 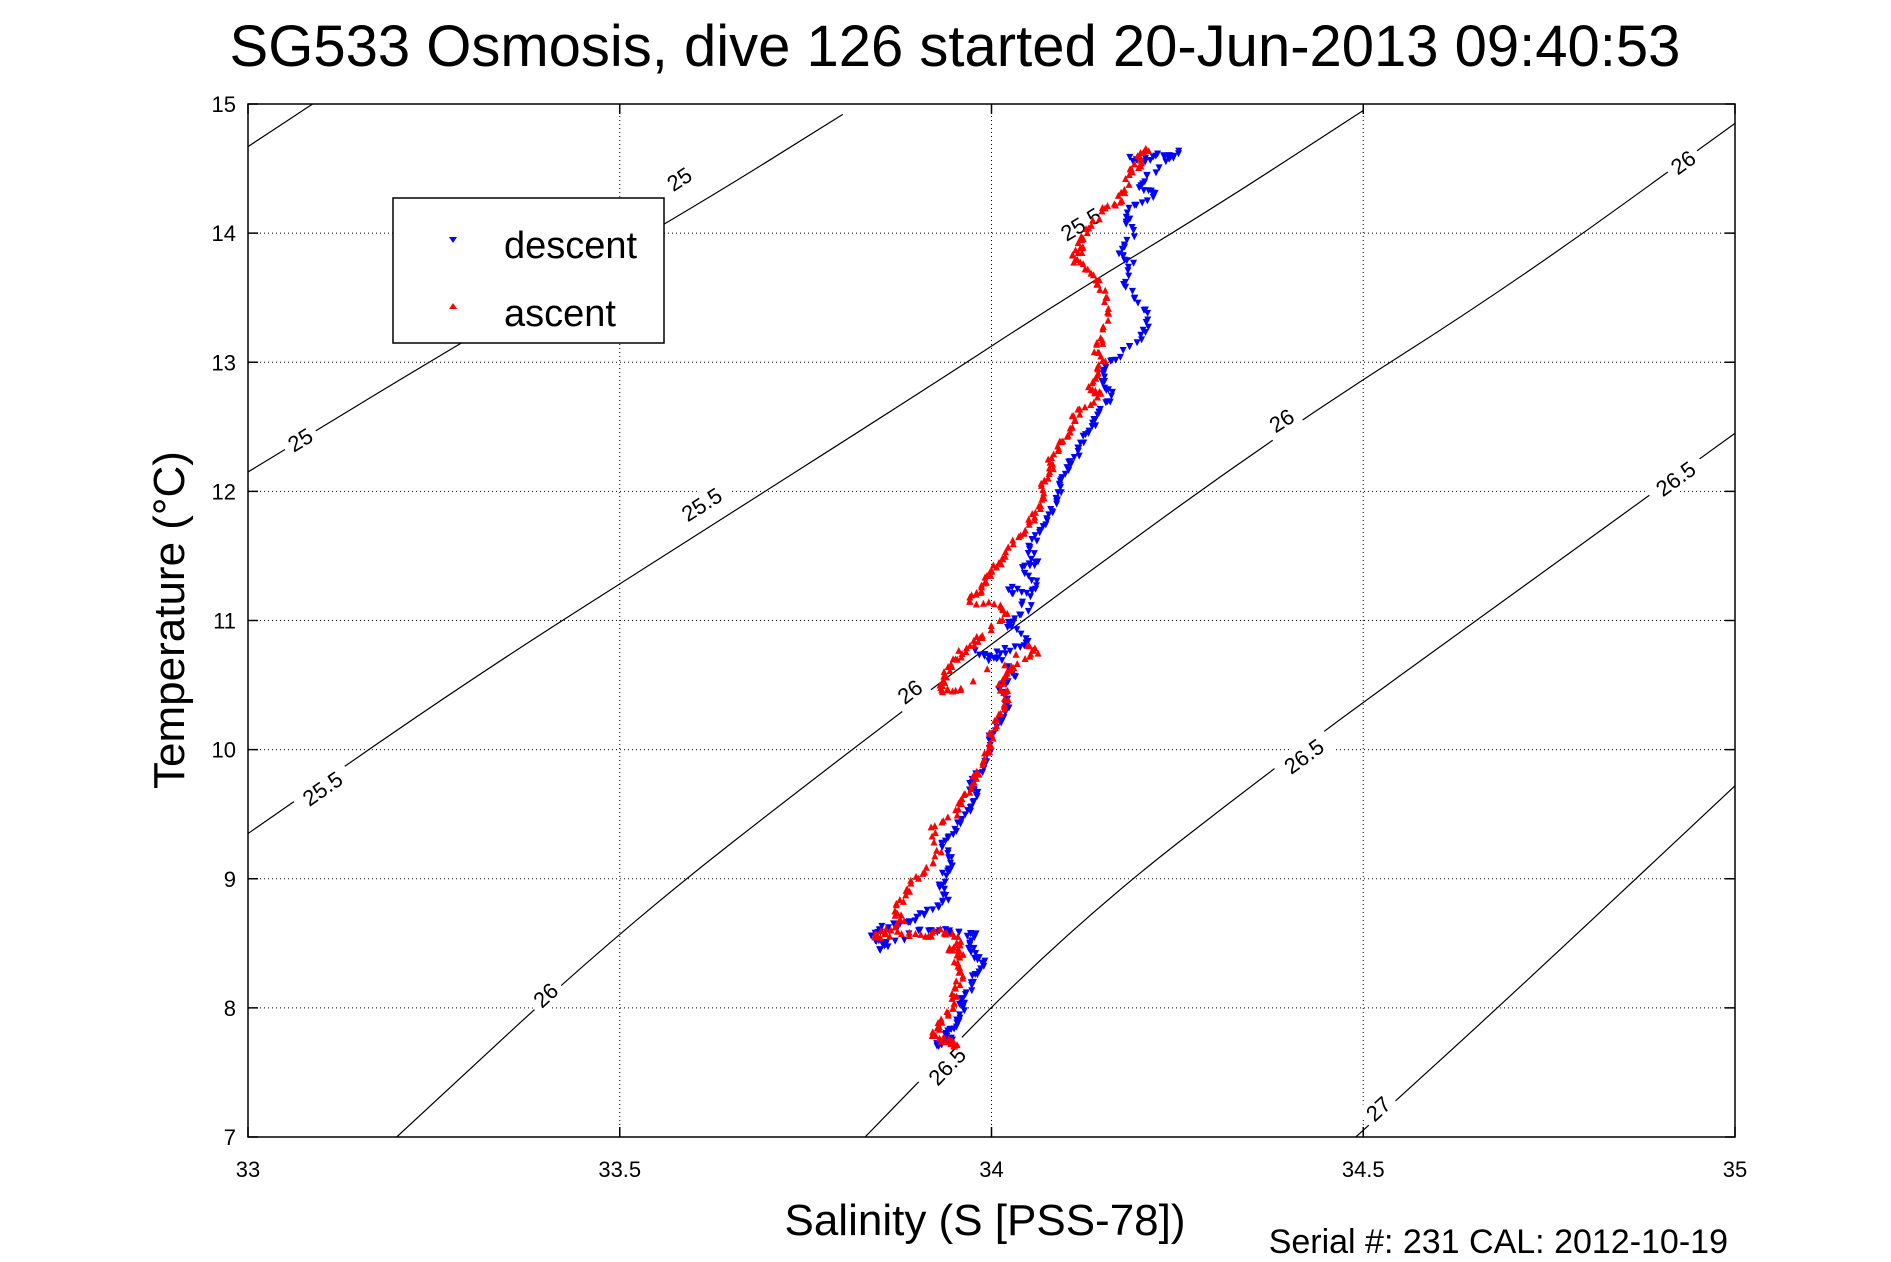 What do you see at coordinates (560, 314) in the screenshot?
I see `legend-label-ascent: ascent` at bounding box center [560, 314].